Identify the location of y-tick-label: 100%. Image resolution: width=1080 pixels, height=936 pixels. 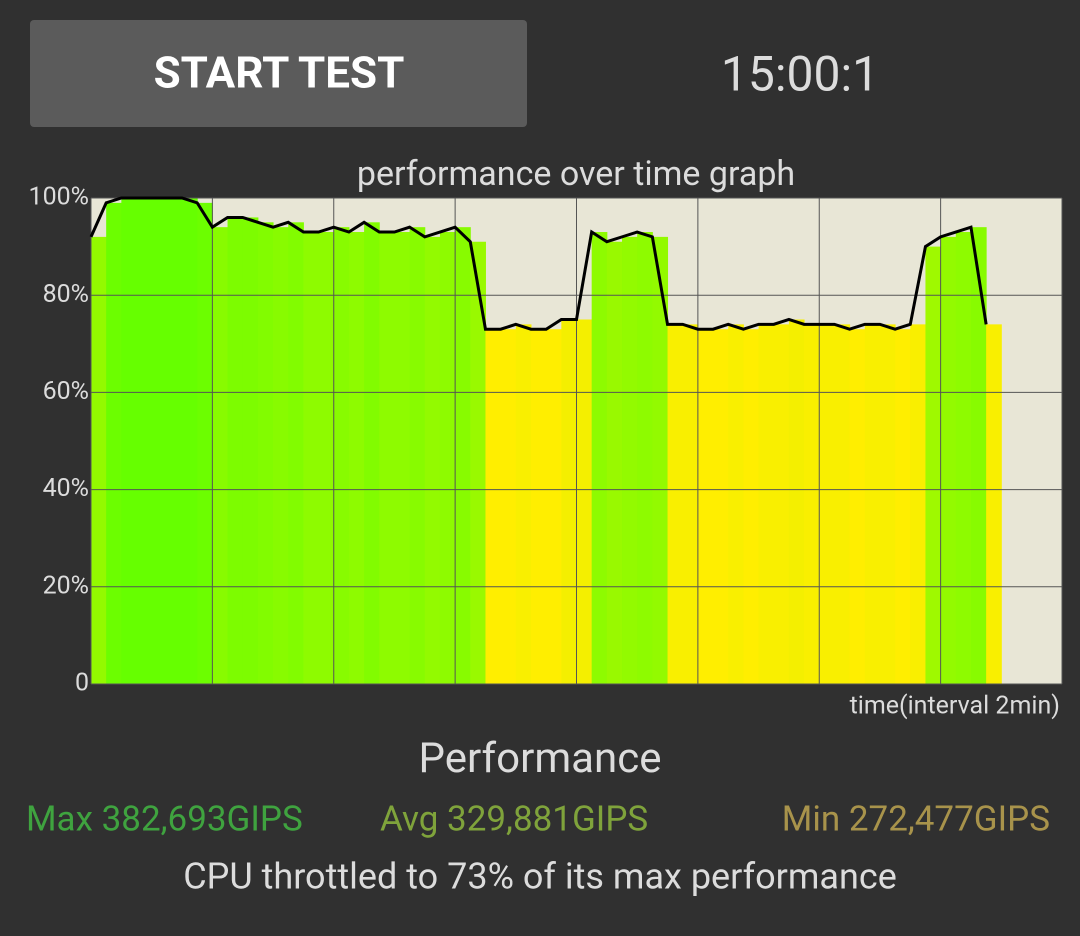
(59, 197).